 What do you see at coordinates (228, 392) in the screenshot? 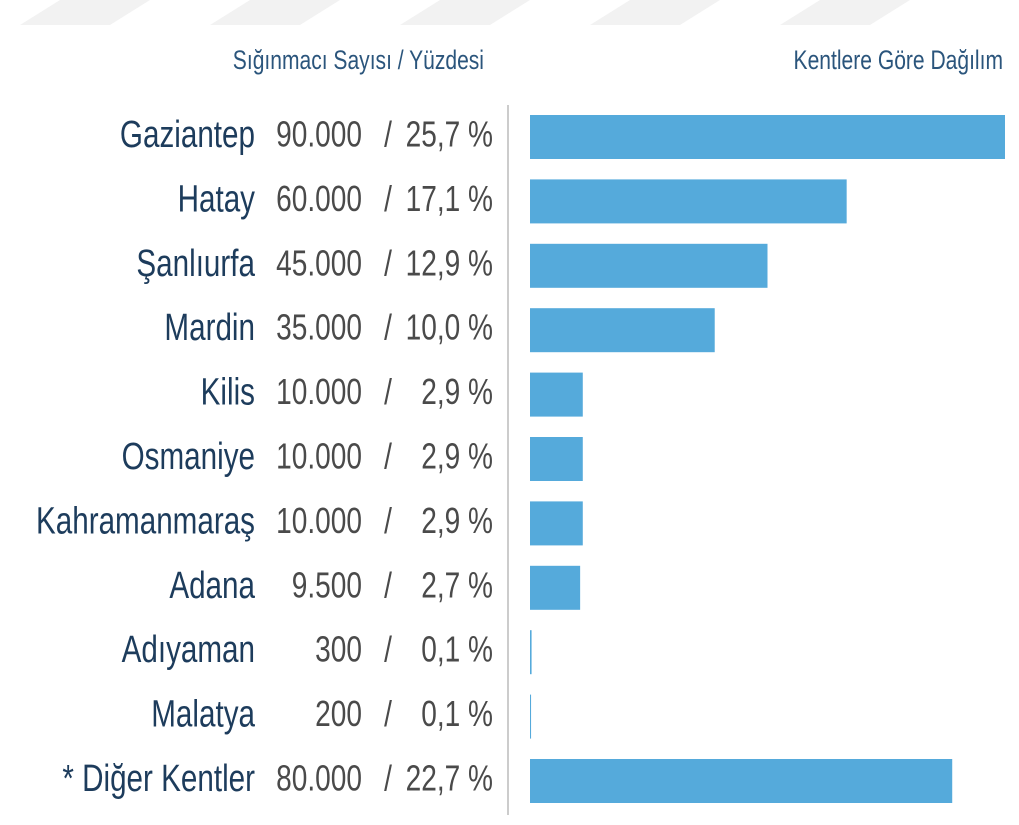
I see `category-label: Kilis` at bounding box center [228, 392].